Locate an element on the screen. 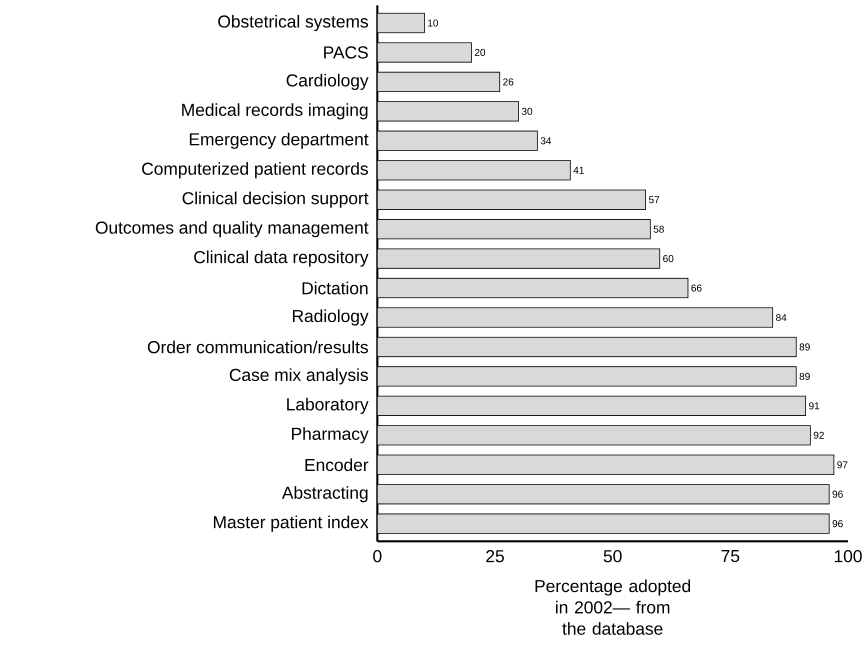  y-tick-label: Outcomes and quality management is located at coordinates (232, 229).